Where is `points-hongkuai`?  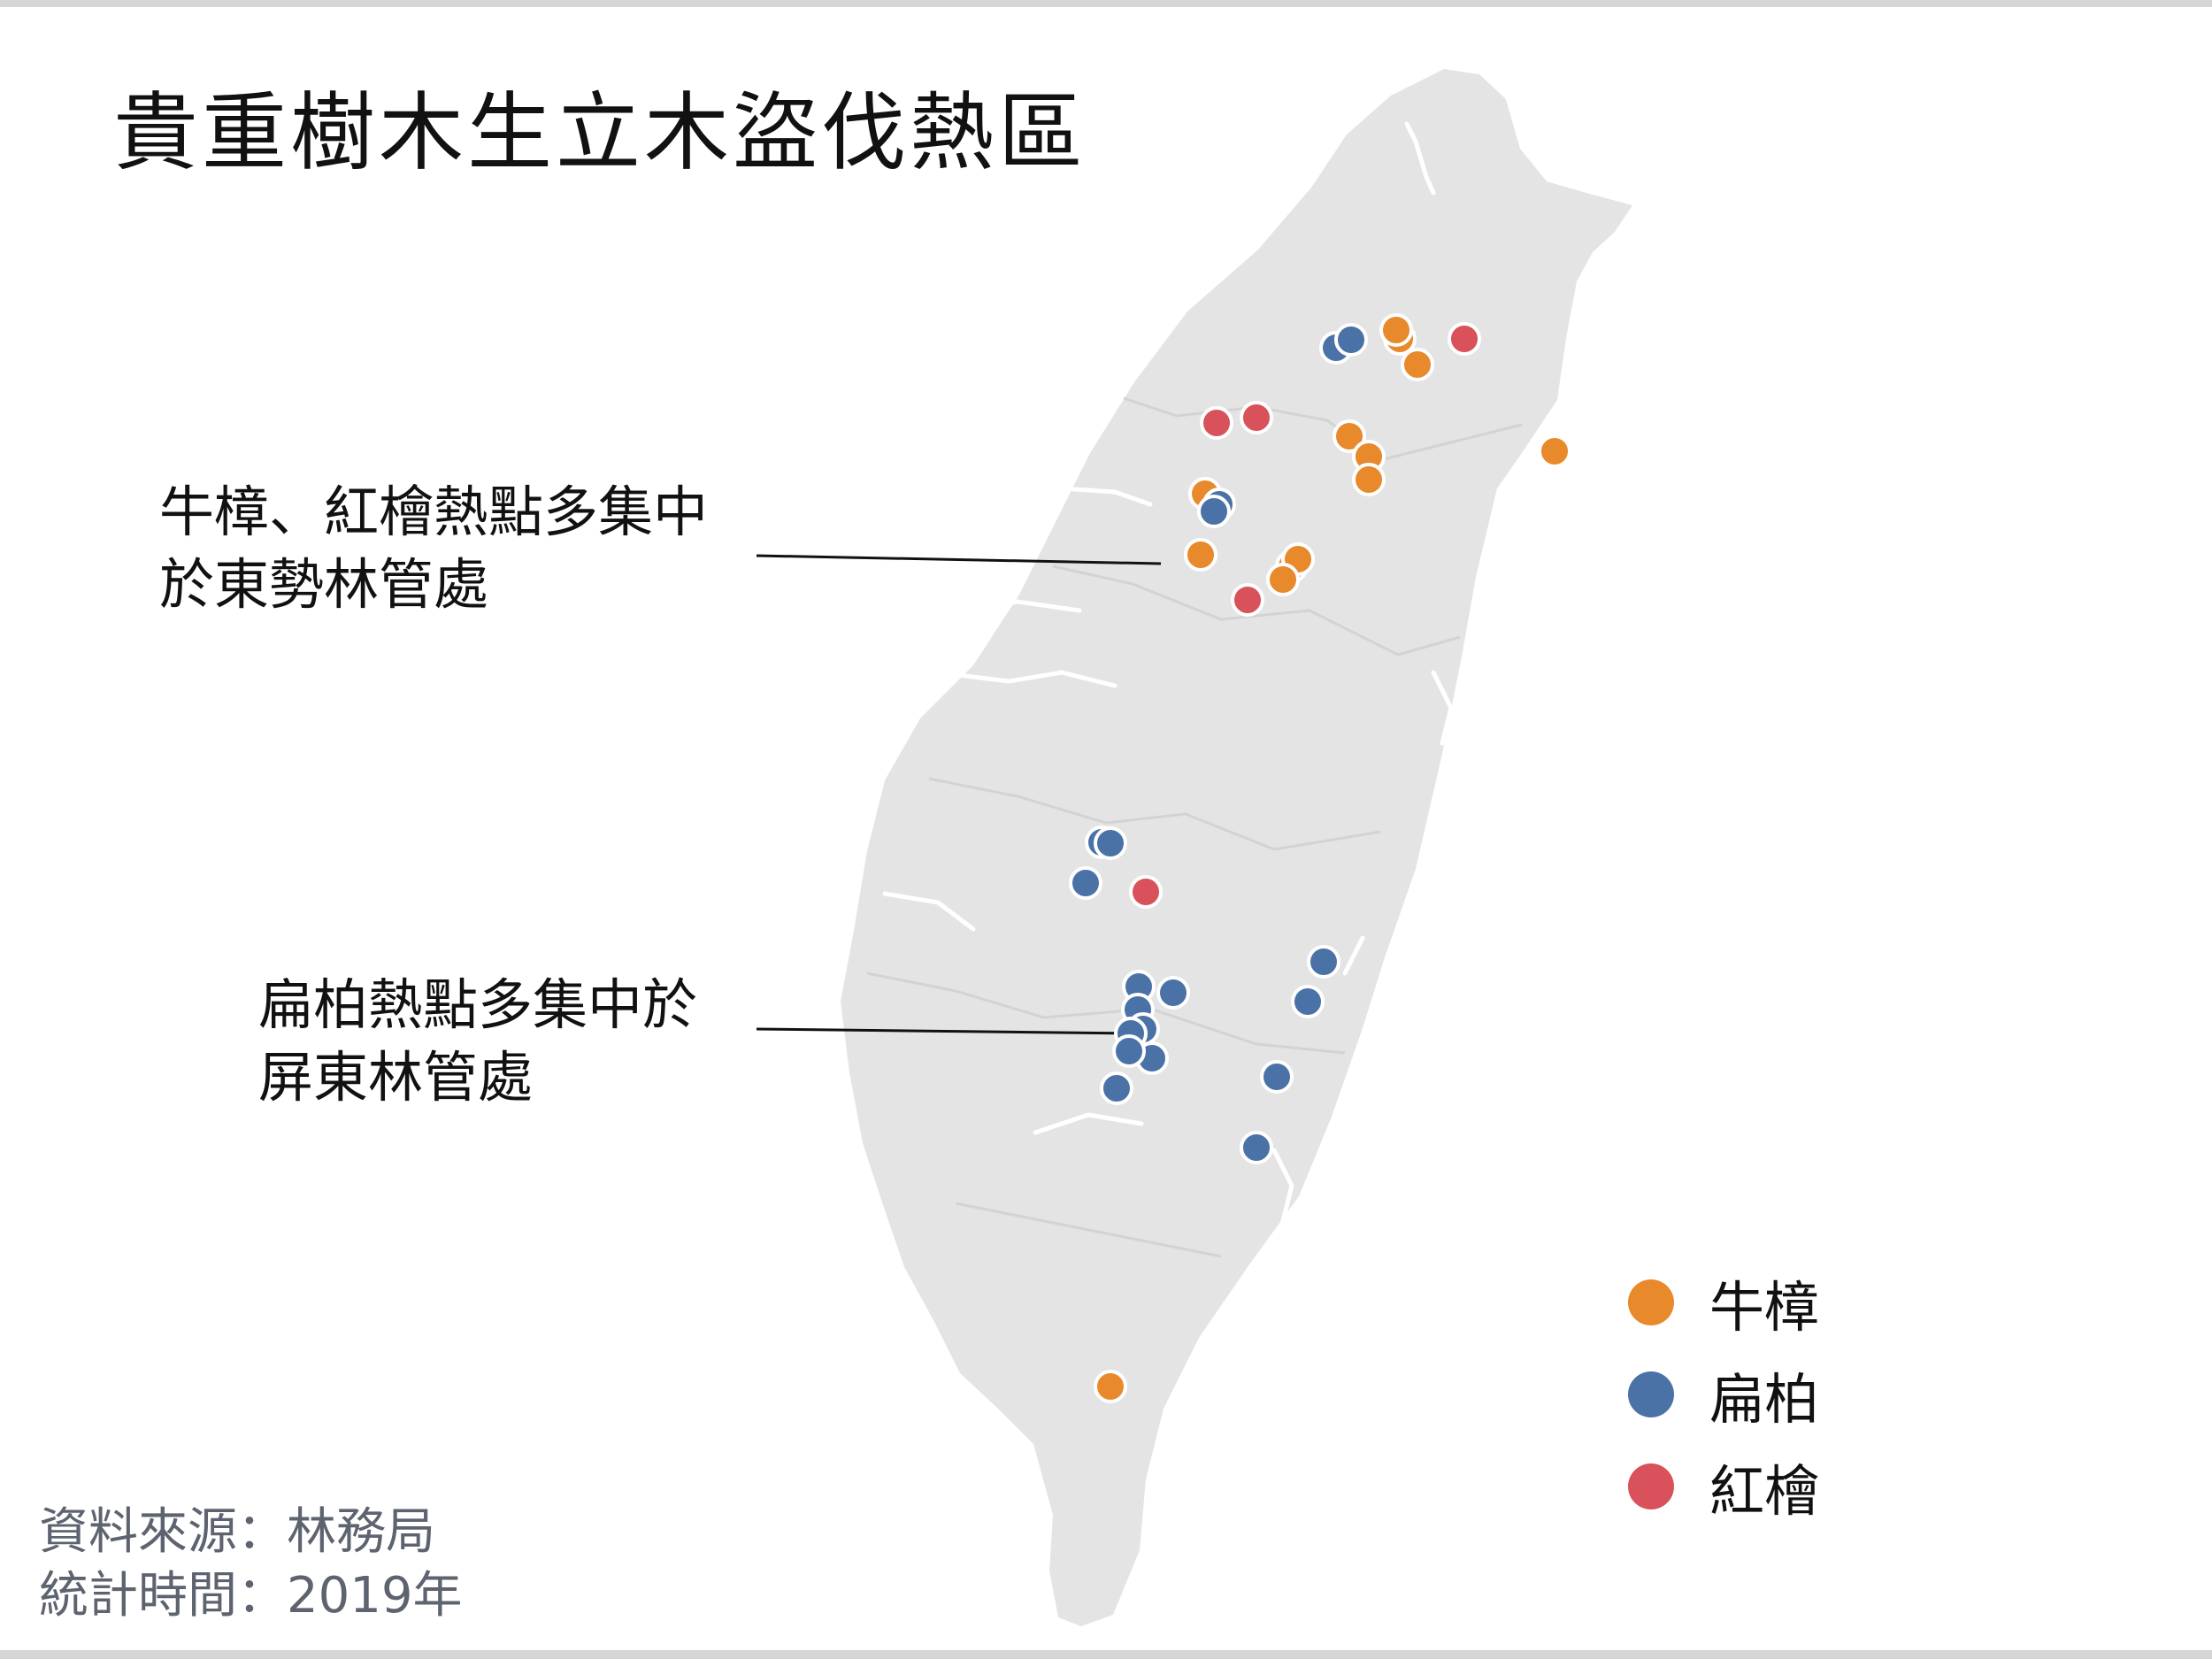
points-hongkuai is located at coordinates (1305, 616).